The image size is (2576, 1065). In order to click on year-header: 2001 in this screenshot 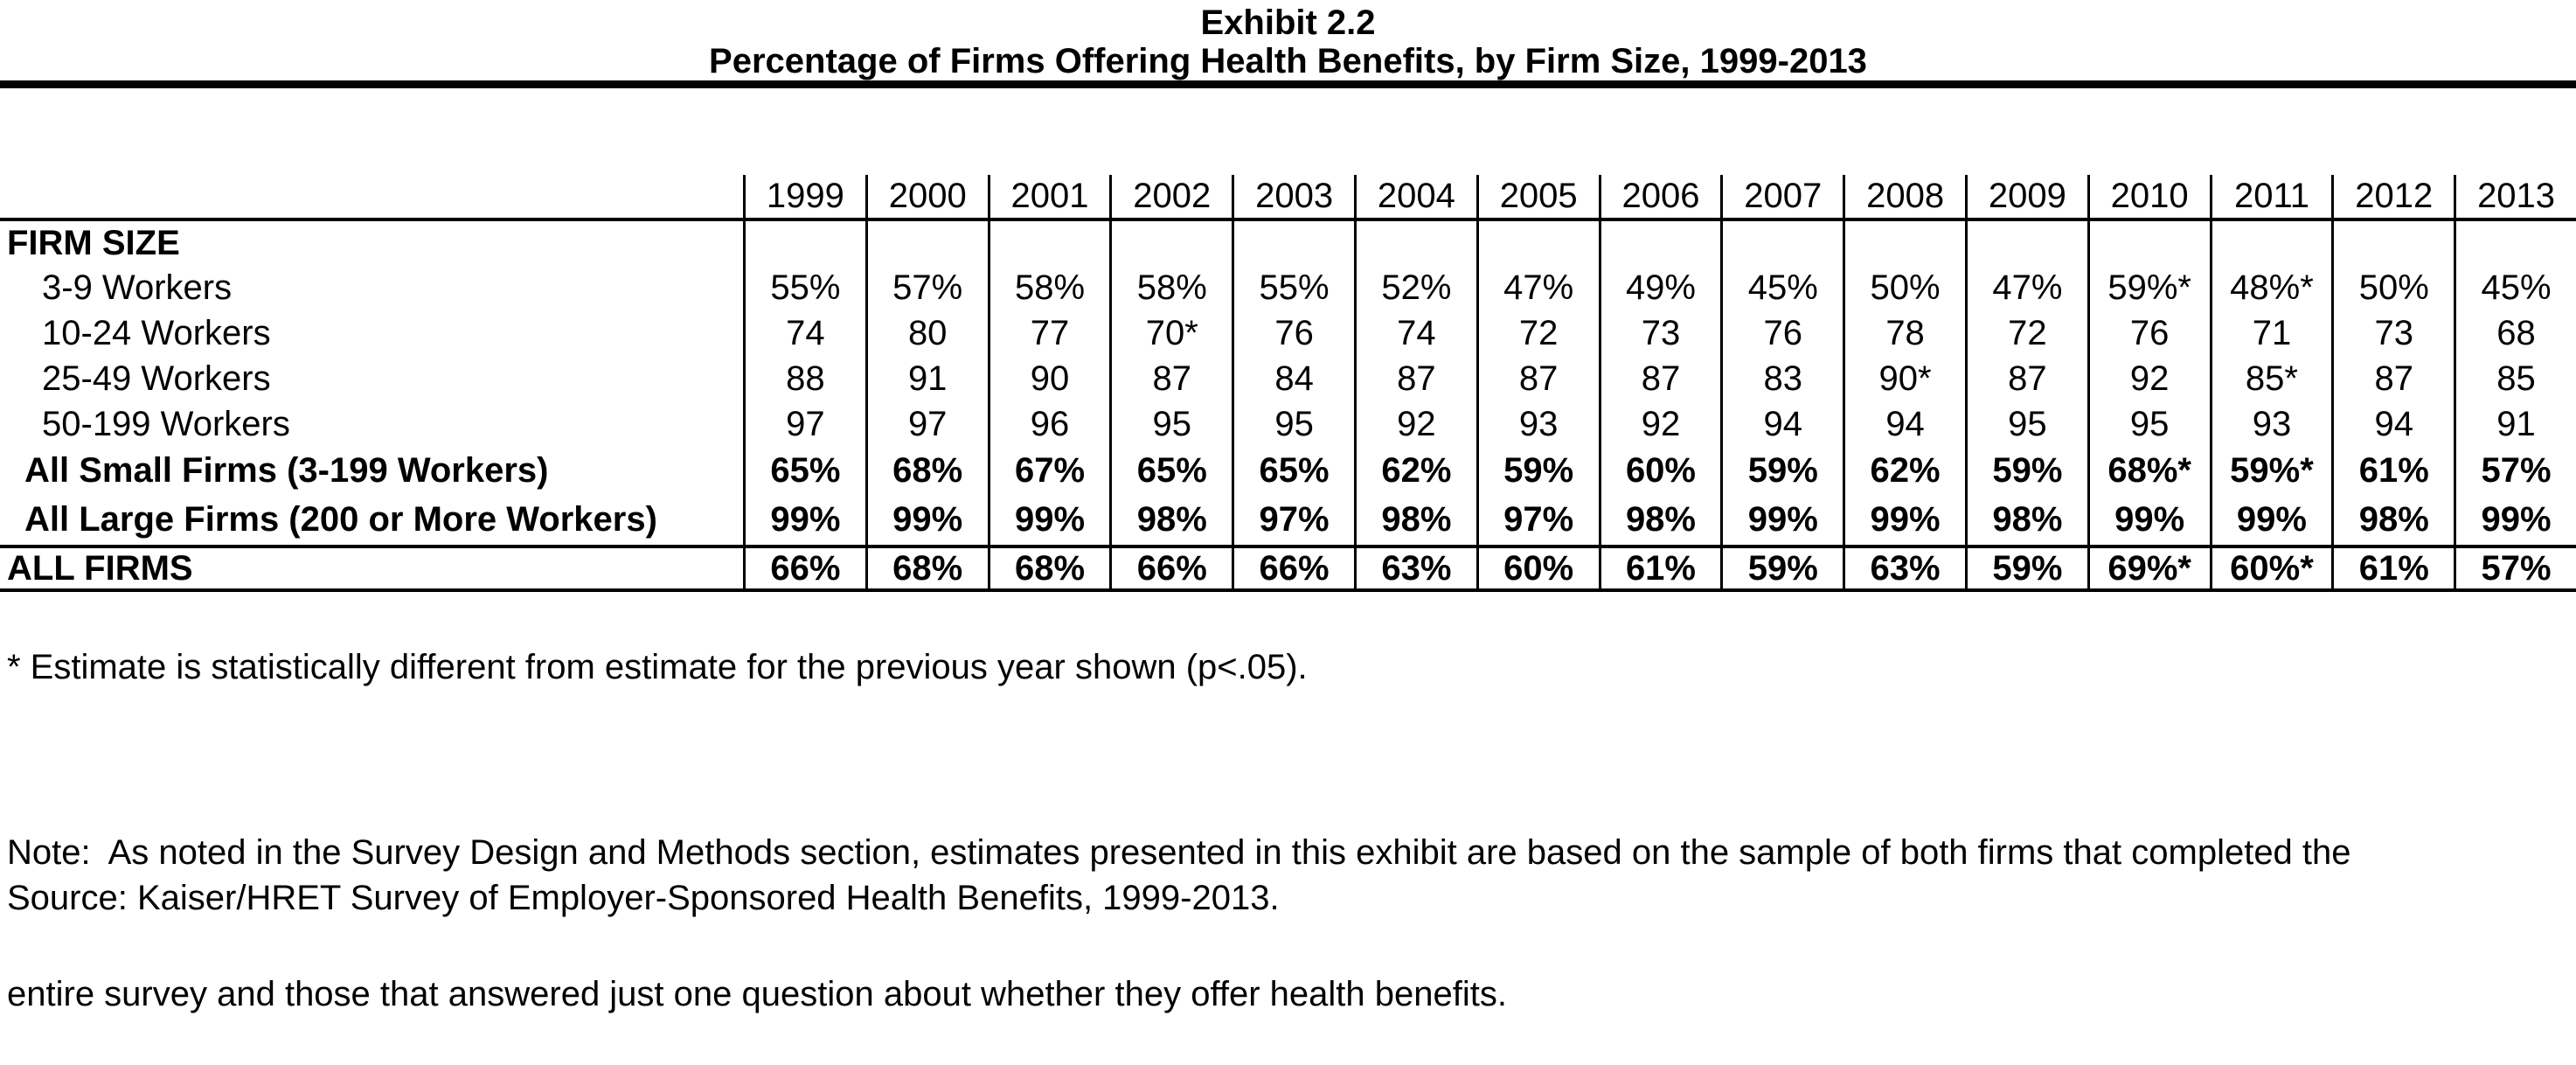, I will do `click(1051, 196)`.